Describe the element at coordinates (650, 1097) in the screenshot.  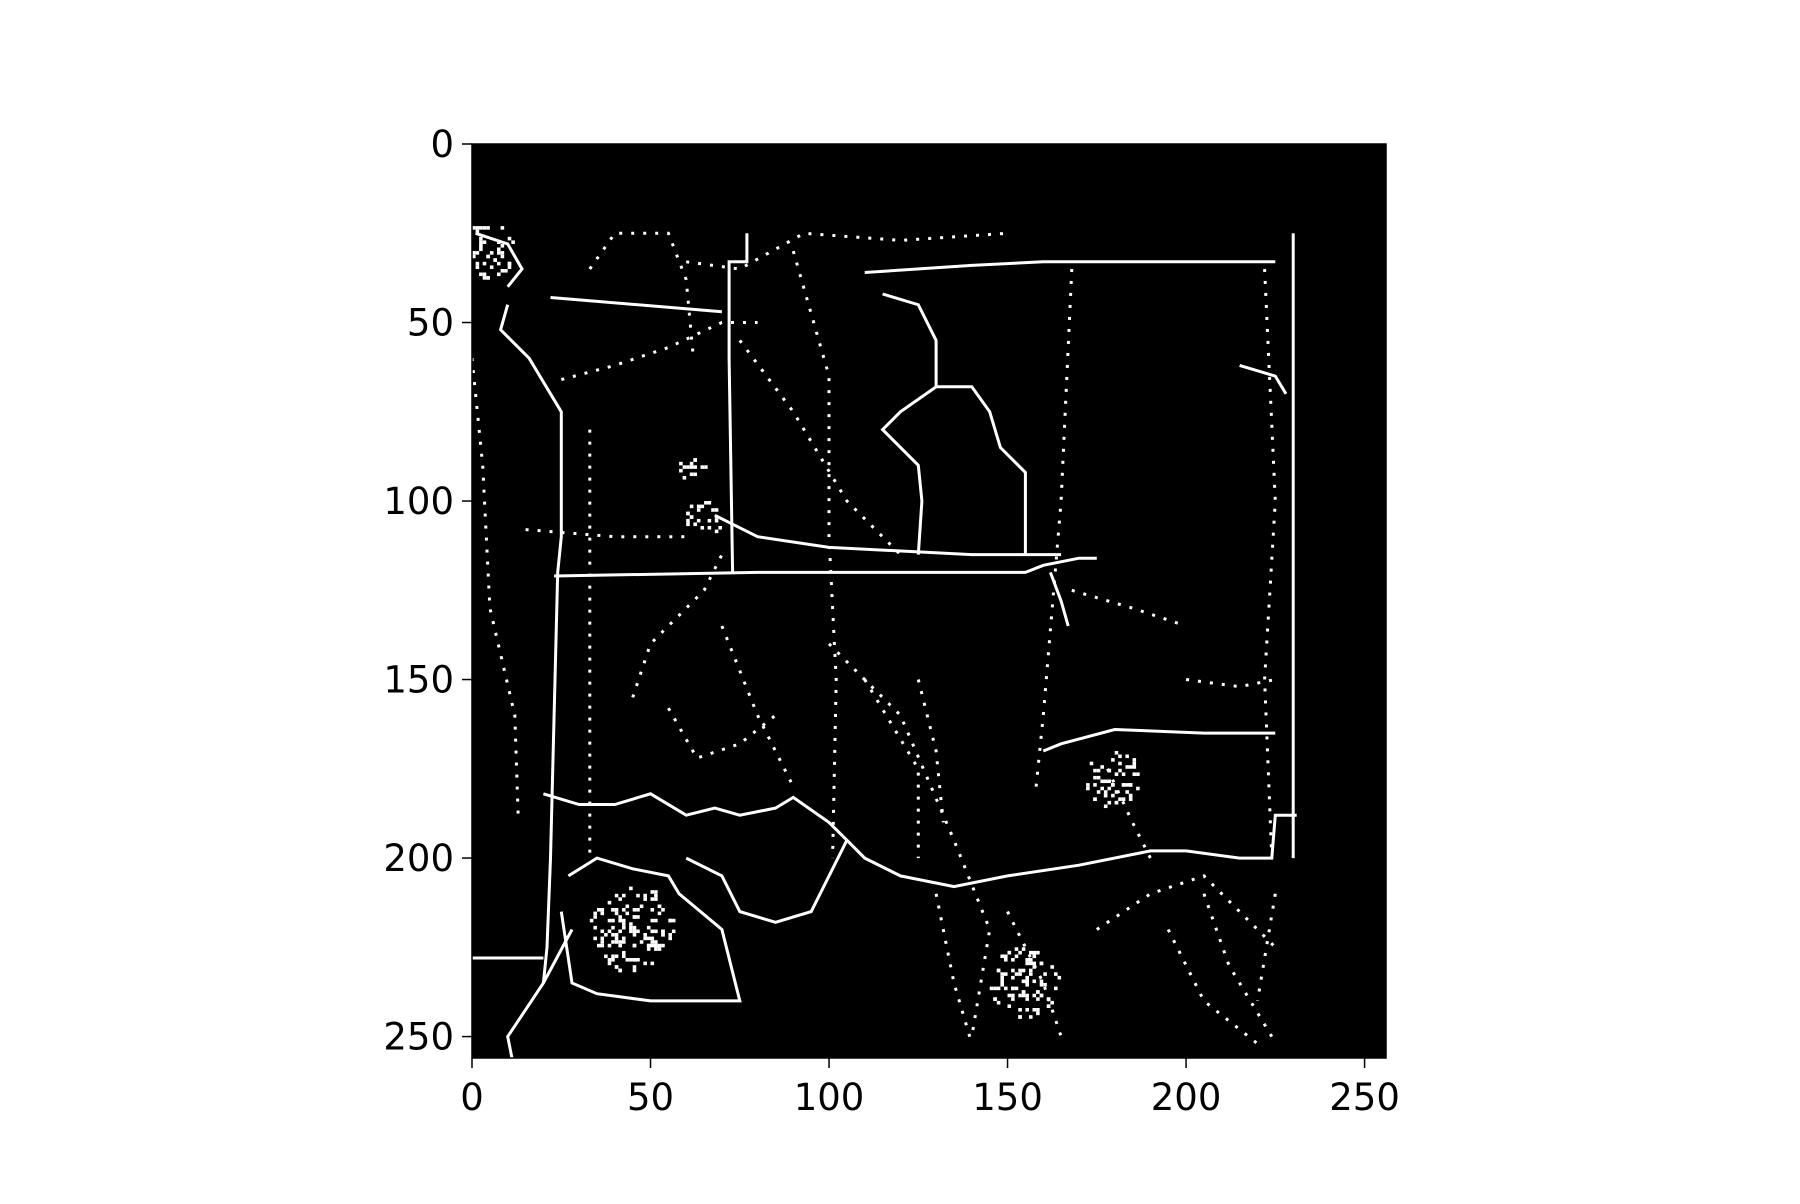
I see `x-tick-label: 50` at that location.